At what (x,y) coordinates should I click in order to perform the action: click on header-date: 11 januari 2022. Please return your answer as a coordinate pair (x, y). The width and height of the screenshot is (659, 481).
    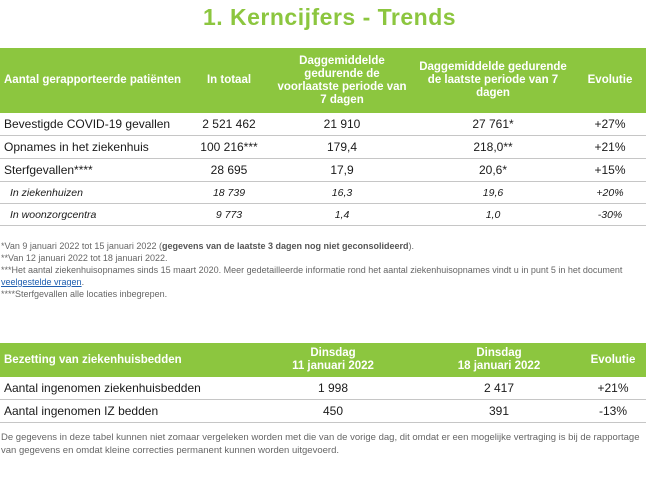
    Looking at the image, I should click on (333, 366).